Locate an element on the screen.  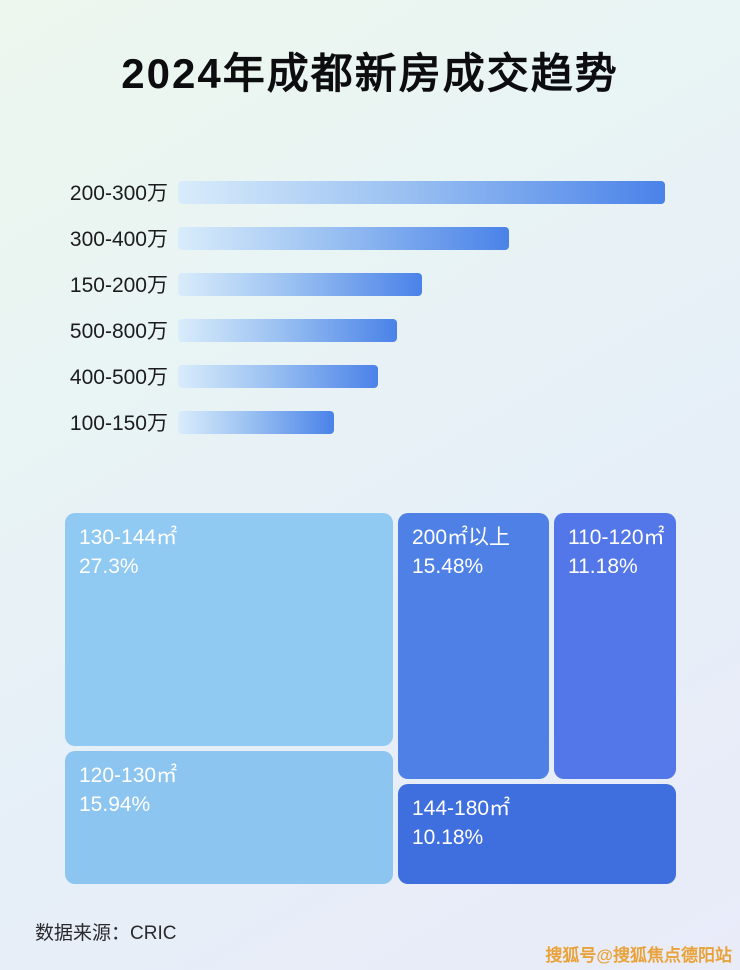
bar-row: 500-800万 is located at coordinates (396, 330).